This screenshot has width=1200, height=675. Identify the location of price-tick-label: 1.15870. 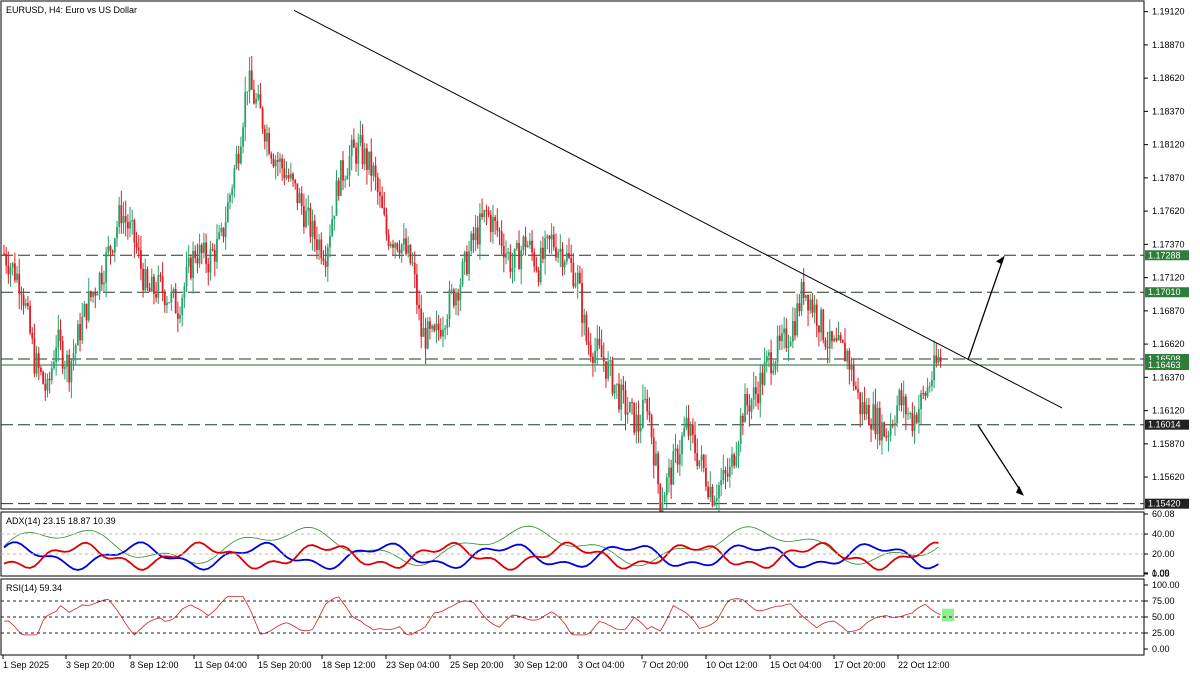
(1168, 444).